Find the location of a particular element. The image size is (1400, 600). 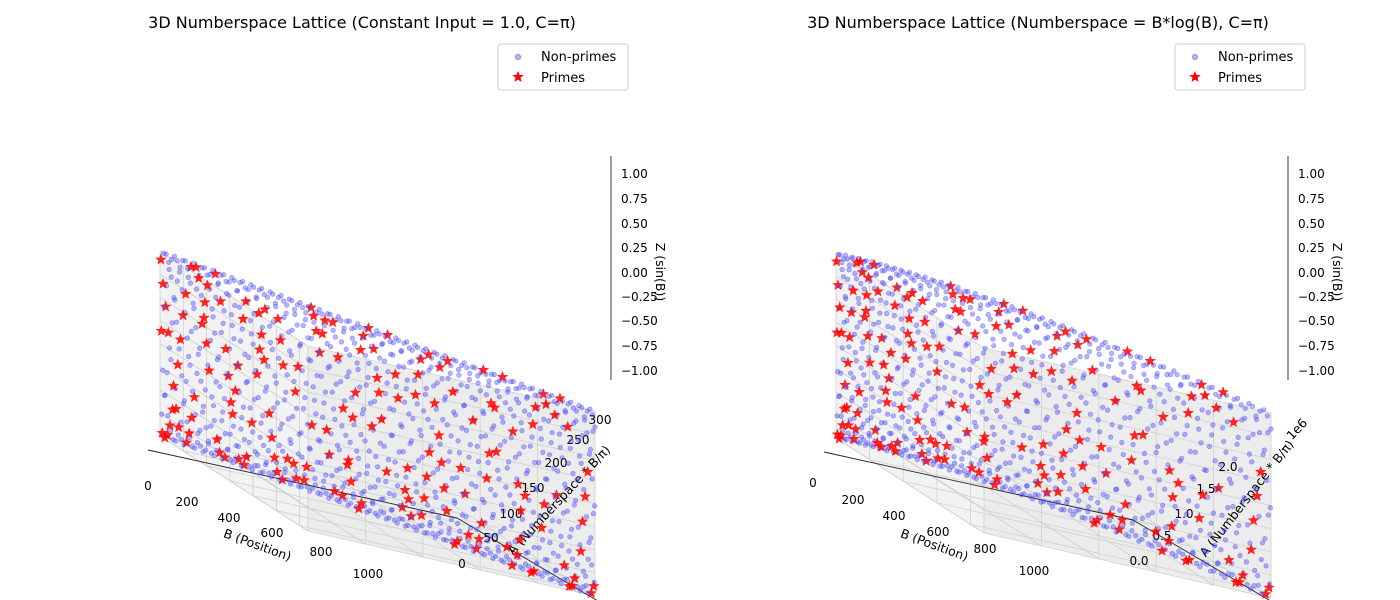

x-tick-label: 1000 is located at coordinates (368, 574).